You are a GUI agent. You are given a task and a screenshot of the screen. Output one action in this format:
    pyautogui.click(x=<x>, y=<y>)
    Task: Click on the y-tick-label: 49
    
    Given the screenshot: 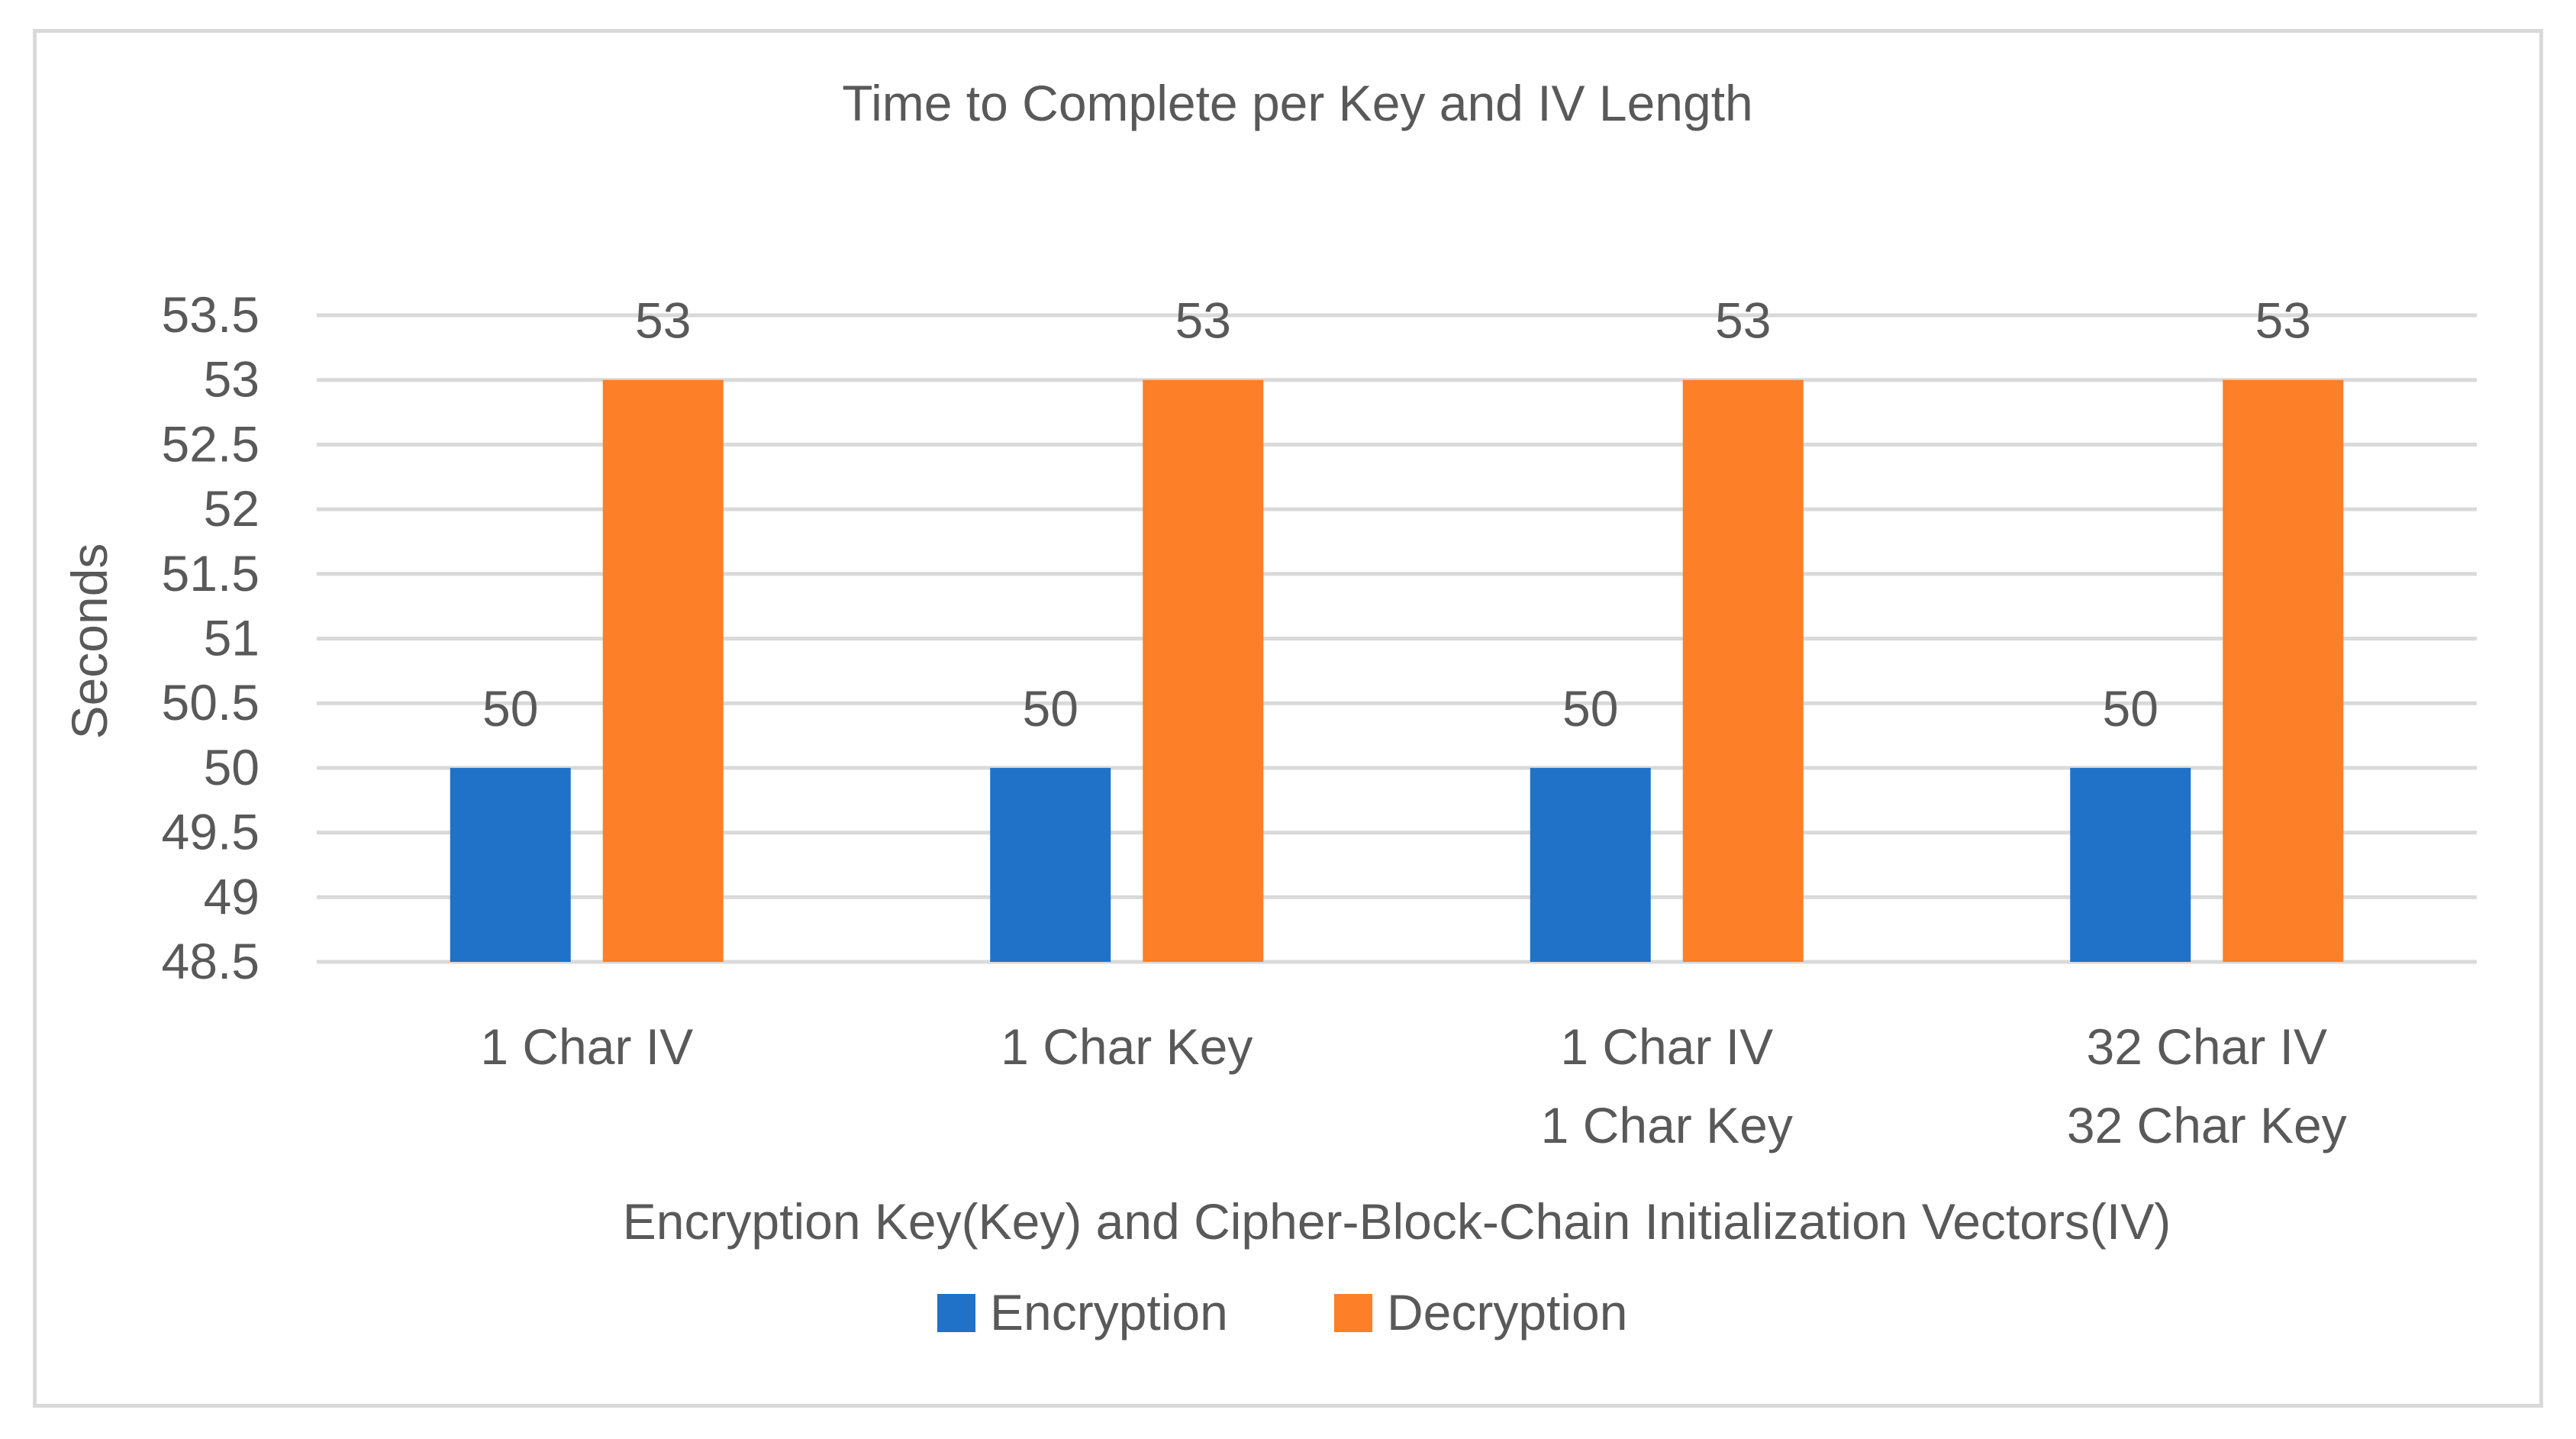 What is the action you would take?
    pyautogui.click(x=232, y=896)
    